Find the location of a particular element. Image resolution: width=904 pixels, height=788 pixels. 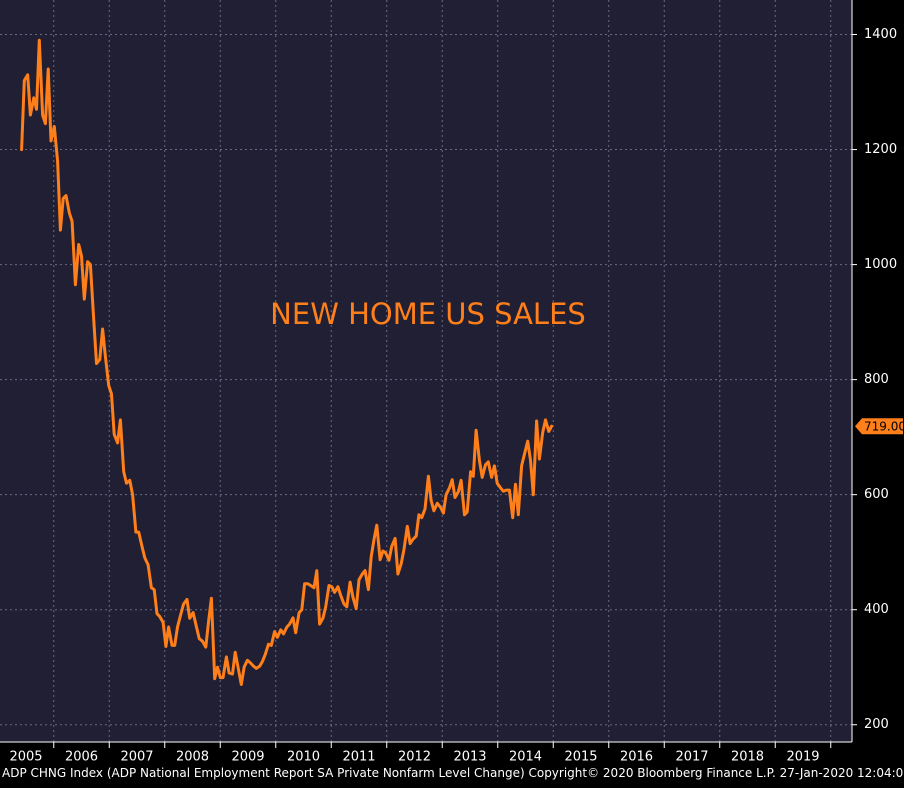

chart-title: NEW HOME US SALES is located at coordinates (428, 314).